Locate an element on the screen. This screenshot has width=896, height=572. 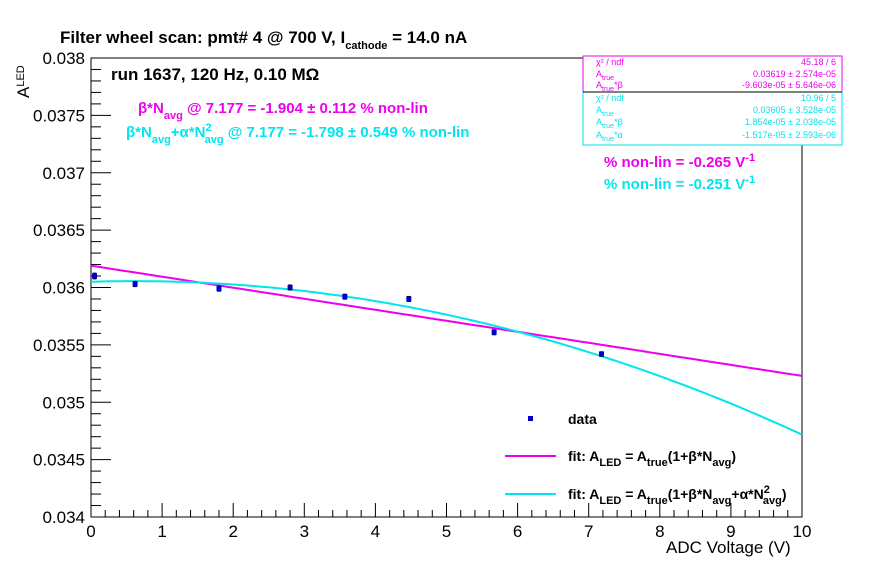
svg-text: 45.18 / 6 is located at coordinates (818, 62).